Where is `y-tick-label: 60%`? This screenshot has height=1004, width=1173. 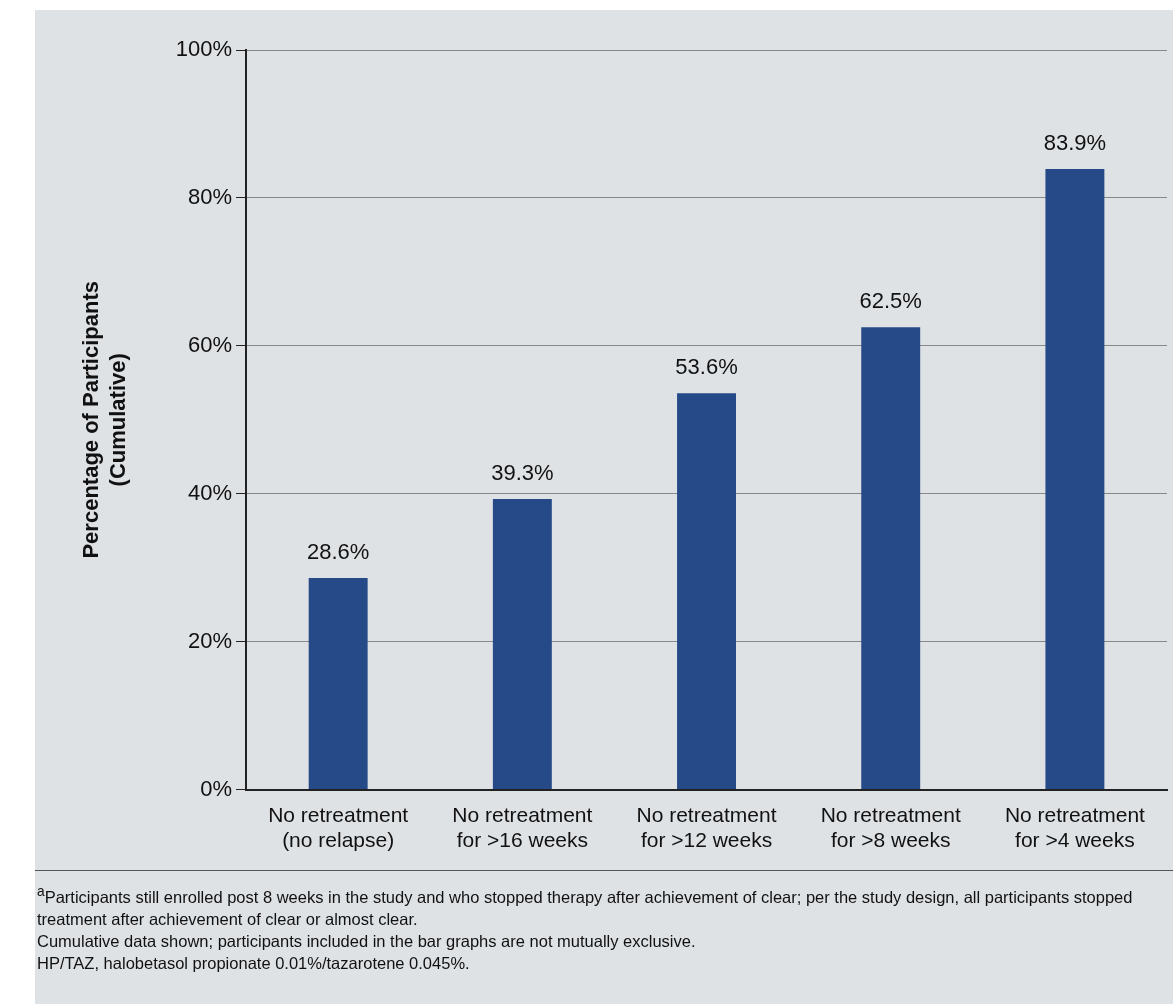
y-tick-label: 60% is located at coordinates (210, 344).